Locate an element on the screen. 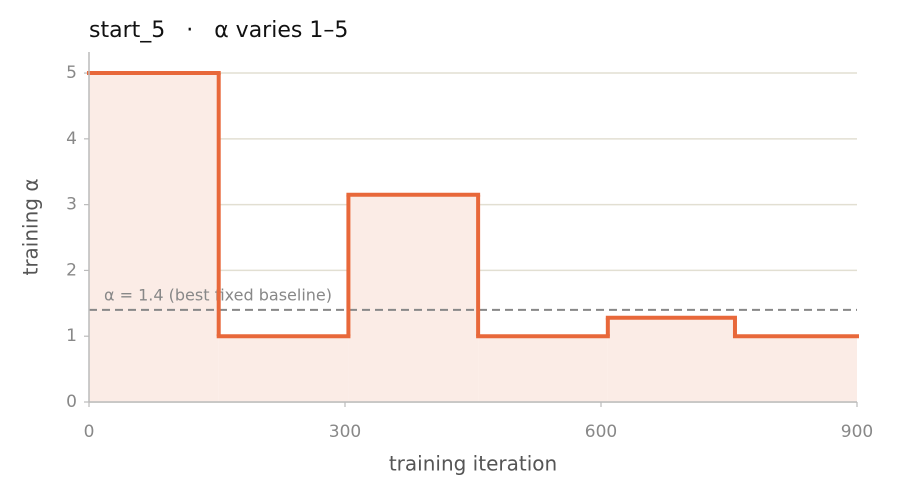 The height and width of the screenshot is (497, 898). y-tick-label: 5 is located at coordinates (71, 73).